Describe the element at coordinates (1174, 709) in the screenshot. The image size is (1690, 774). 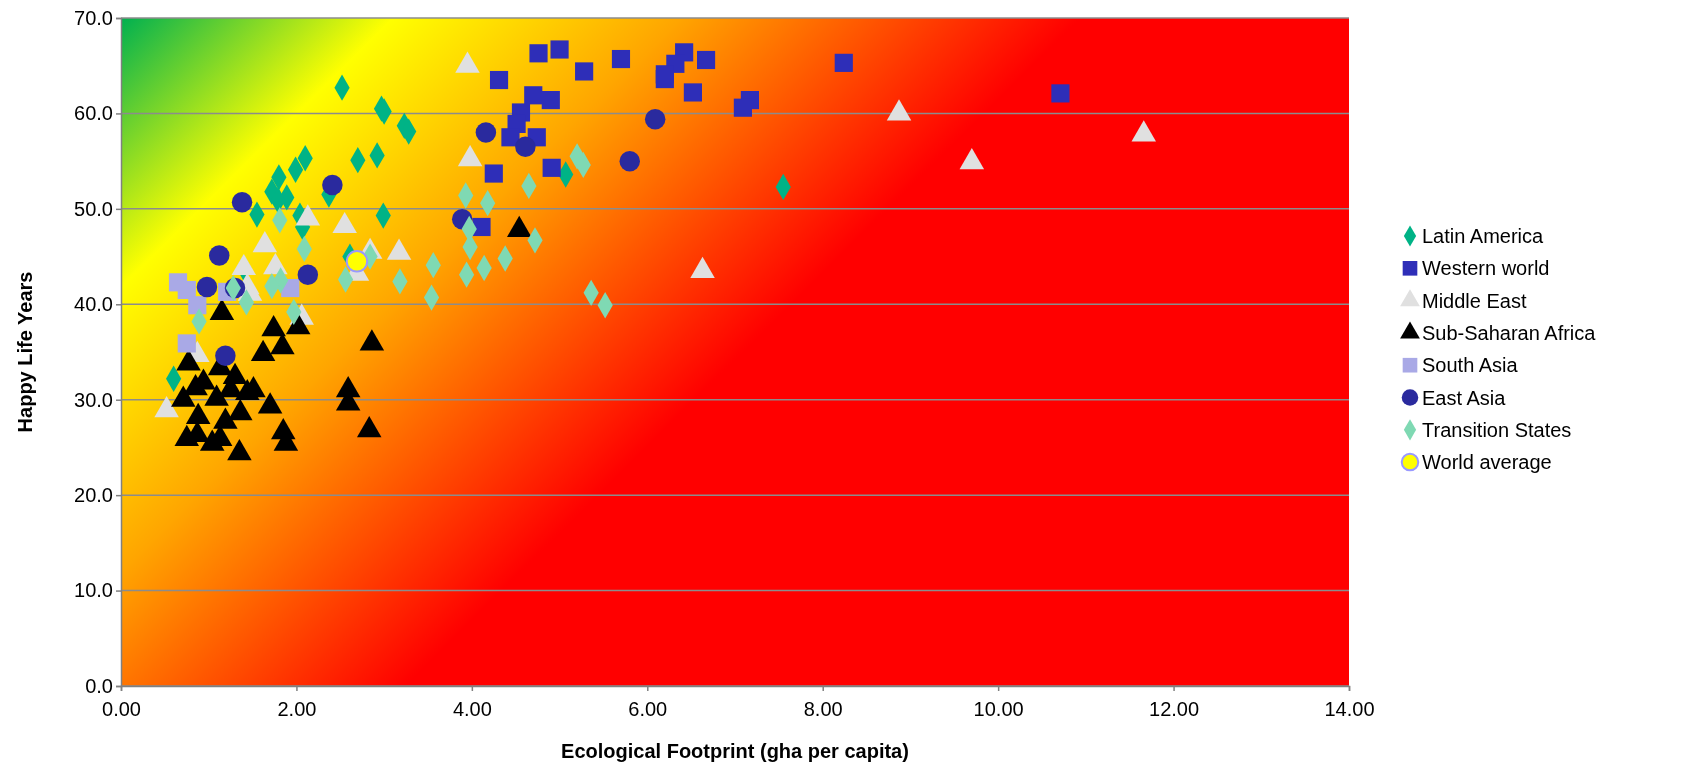
I see `x-tick-label: 12.00` at that location.